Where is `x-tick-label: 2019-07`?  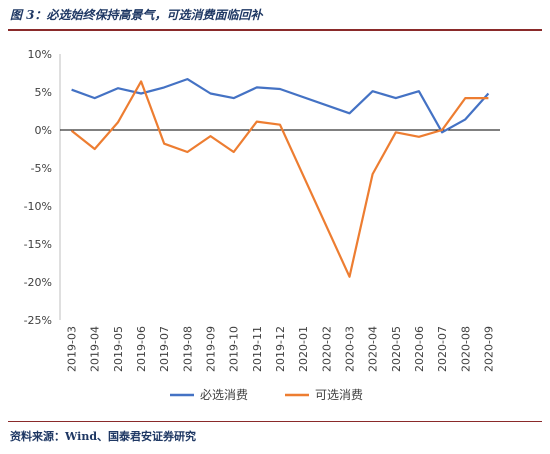 x-tick-label: 2019-07 is located at coordinates (164, 349).